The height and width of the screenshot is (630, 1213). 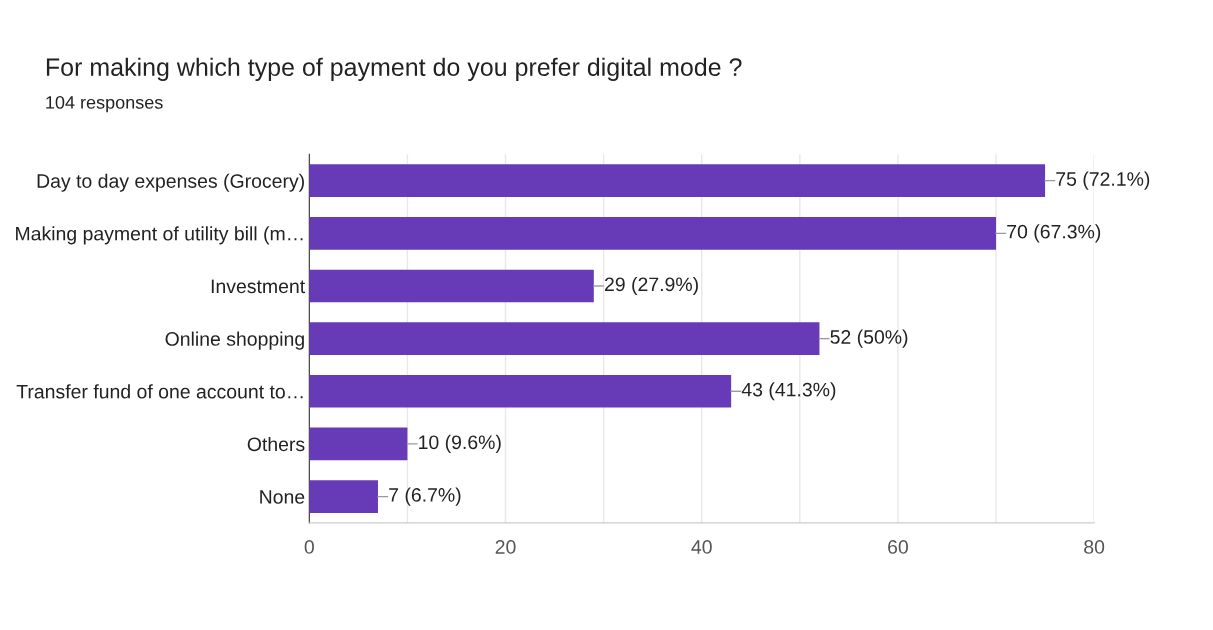 What do you see at coordinates (460, 443) in the screenshot?
I see `data-label: 10 (9.6%)` at bounding box center [460, 443].